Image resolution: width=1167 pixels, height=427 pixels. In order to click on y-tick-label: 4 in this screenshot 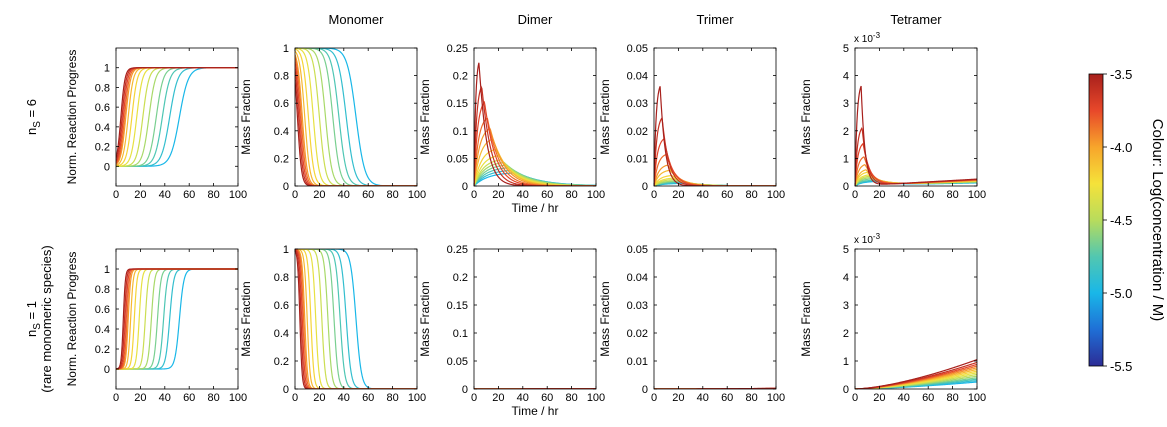, I will do `click(846, 77)`.